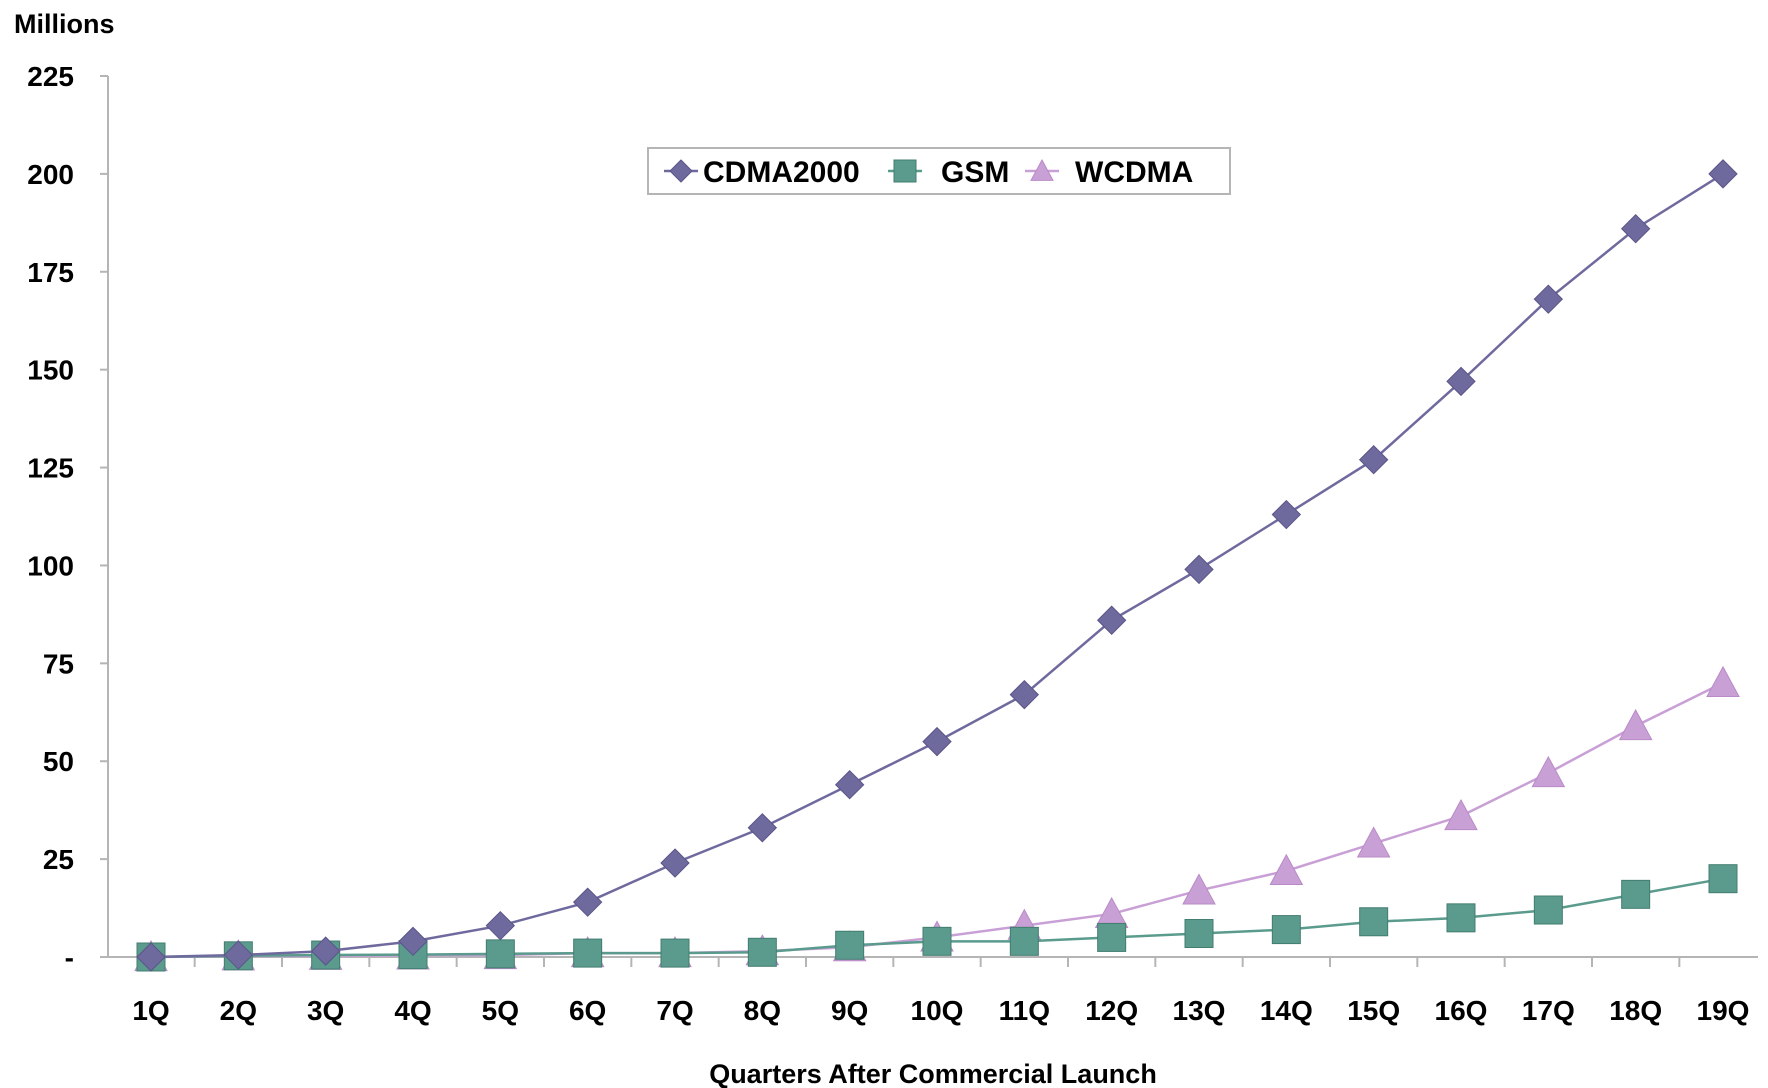  I want to click on x-tick-label: 5Q, so click(500, 1010).